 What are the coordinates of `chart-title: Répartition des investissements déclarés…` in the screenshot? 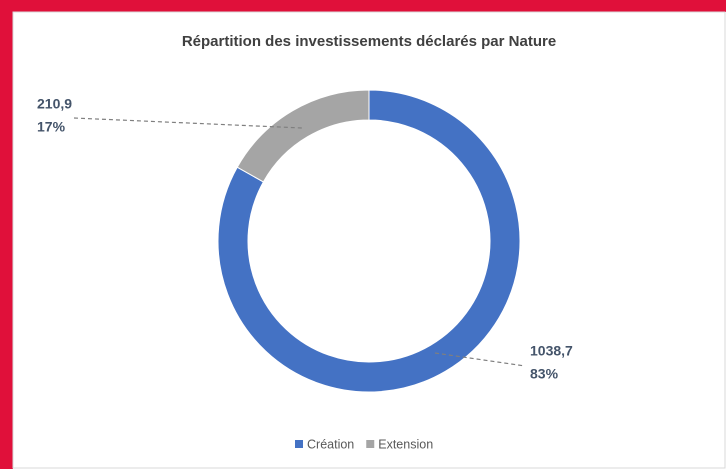 It's located at (369, 41).